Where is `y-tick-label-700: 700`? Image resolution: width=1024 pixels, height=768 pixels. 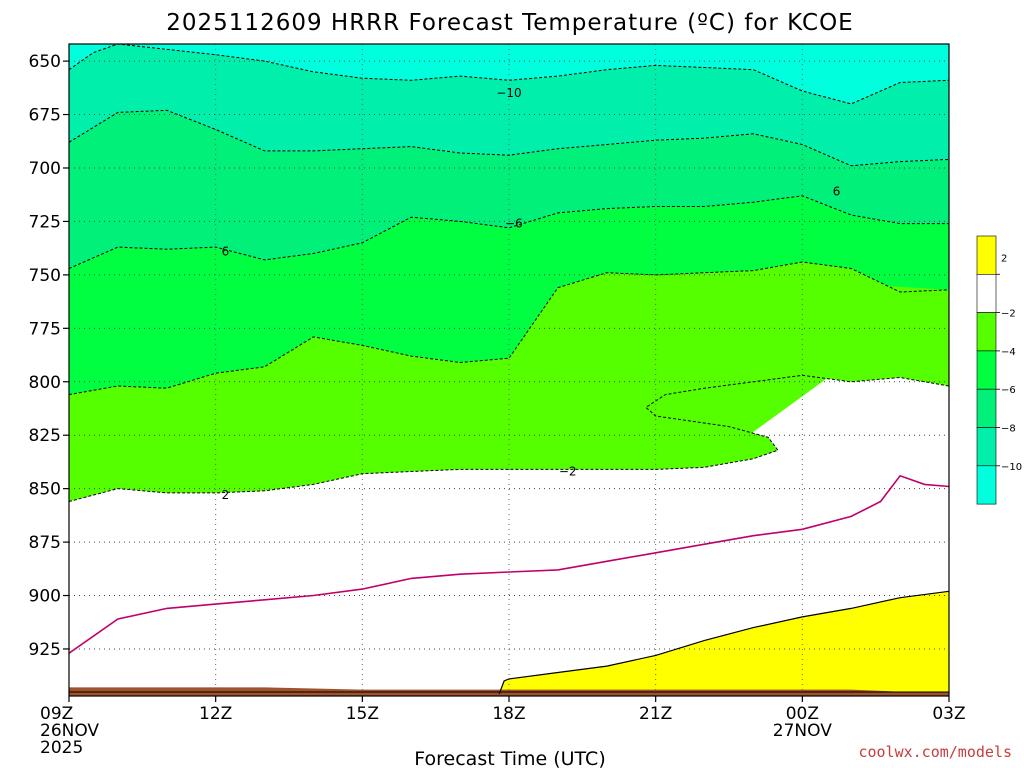
y-tick-label-700: 700 is located at coordinates (45, 169).